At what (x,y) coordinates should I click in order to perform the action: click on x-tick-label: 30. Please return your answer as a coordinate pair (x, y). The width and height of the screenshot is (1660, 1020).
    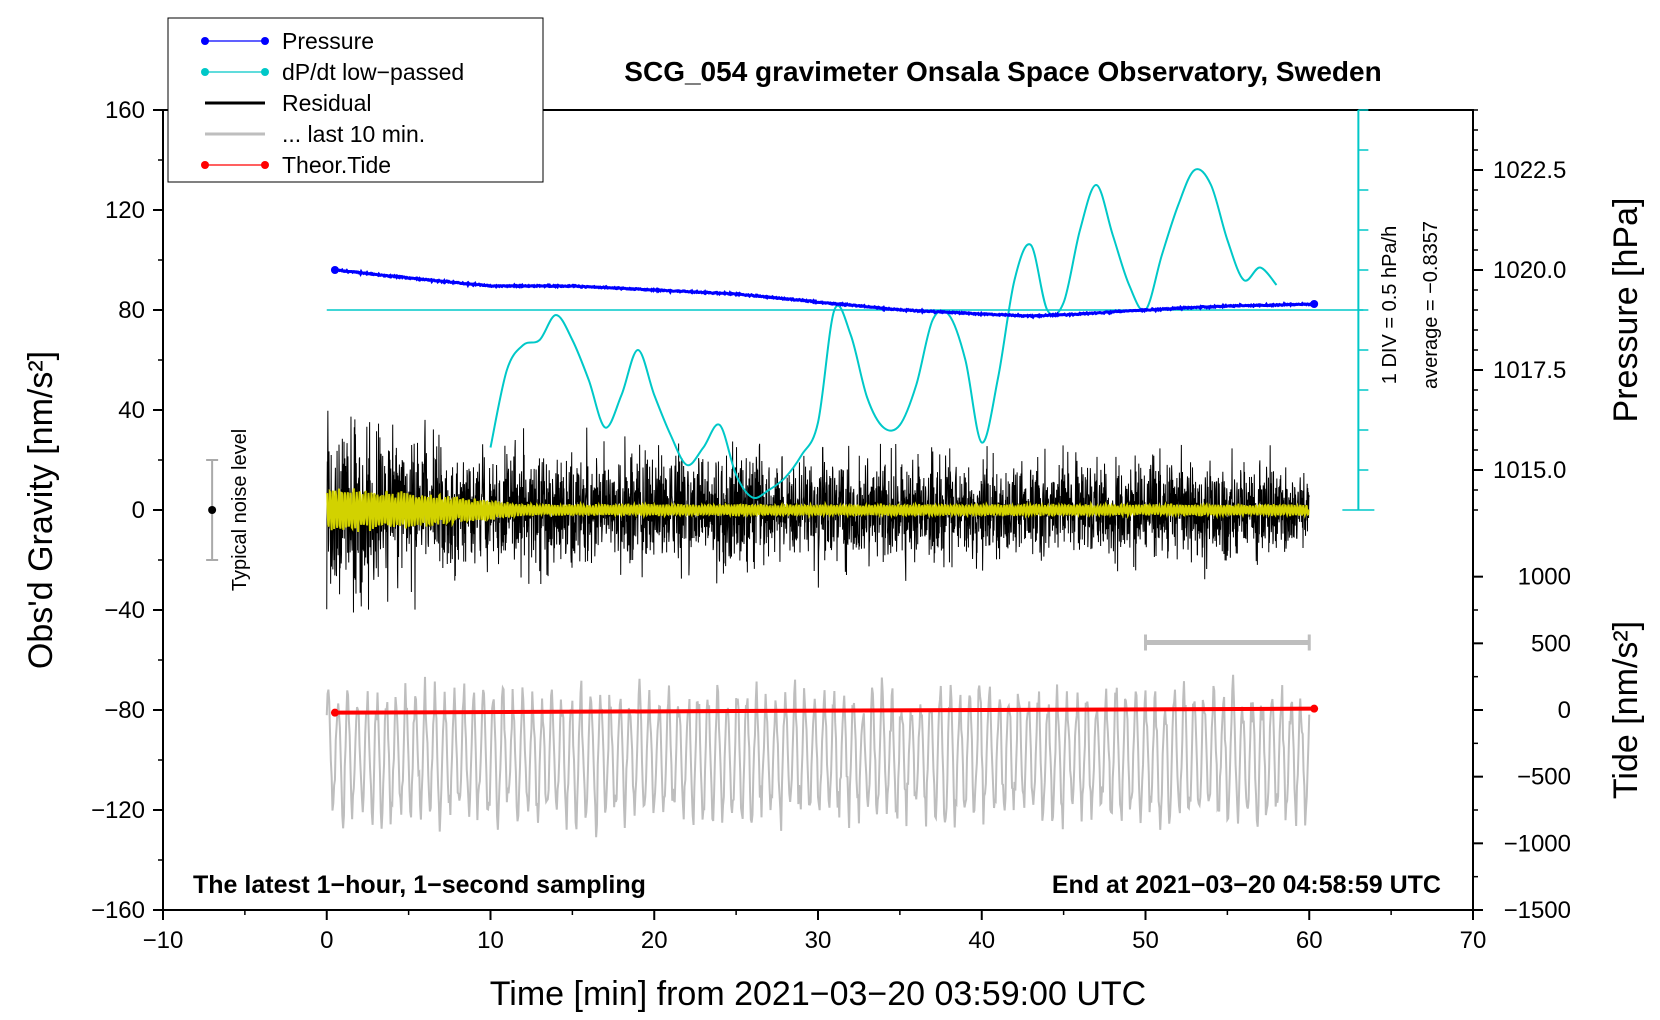
    Looking at the image, I should click on (818, 940).